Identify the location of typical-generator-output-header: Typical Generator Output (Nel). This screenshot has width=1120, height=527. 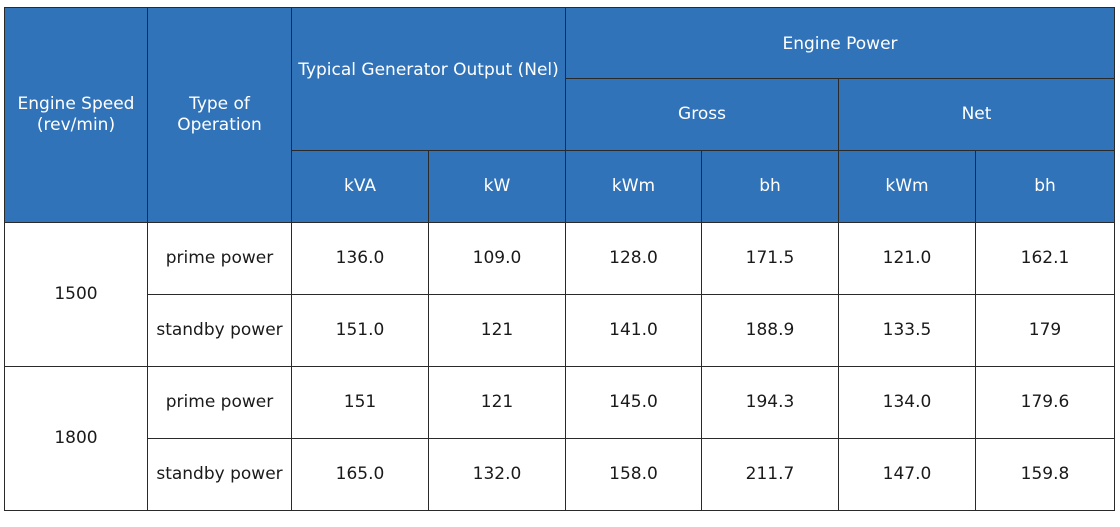
(428, 79).